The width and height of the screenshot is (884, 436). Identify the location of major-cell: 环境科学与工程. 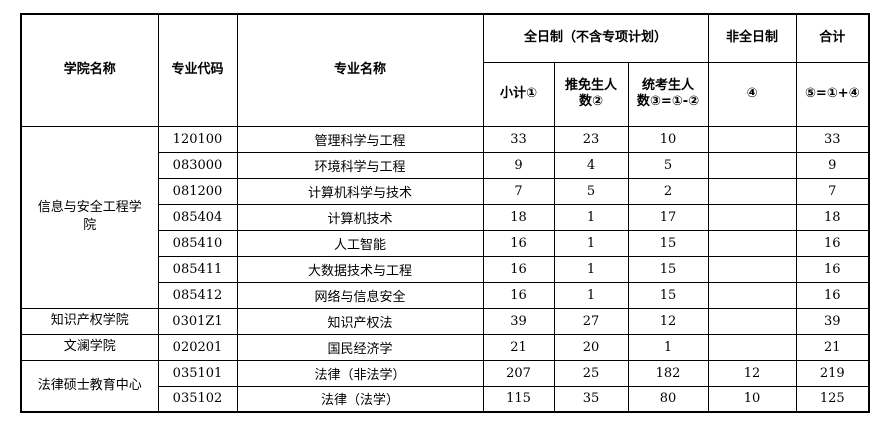
(360, 165).